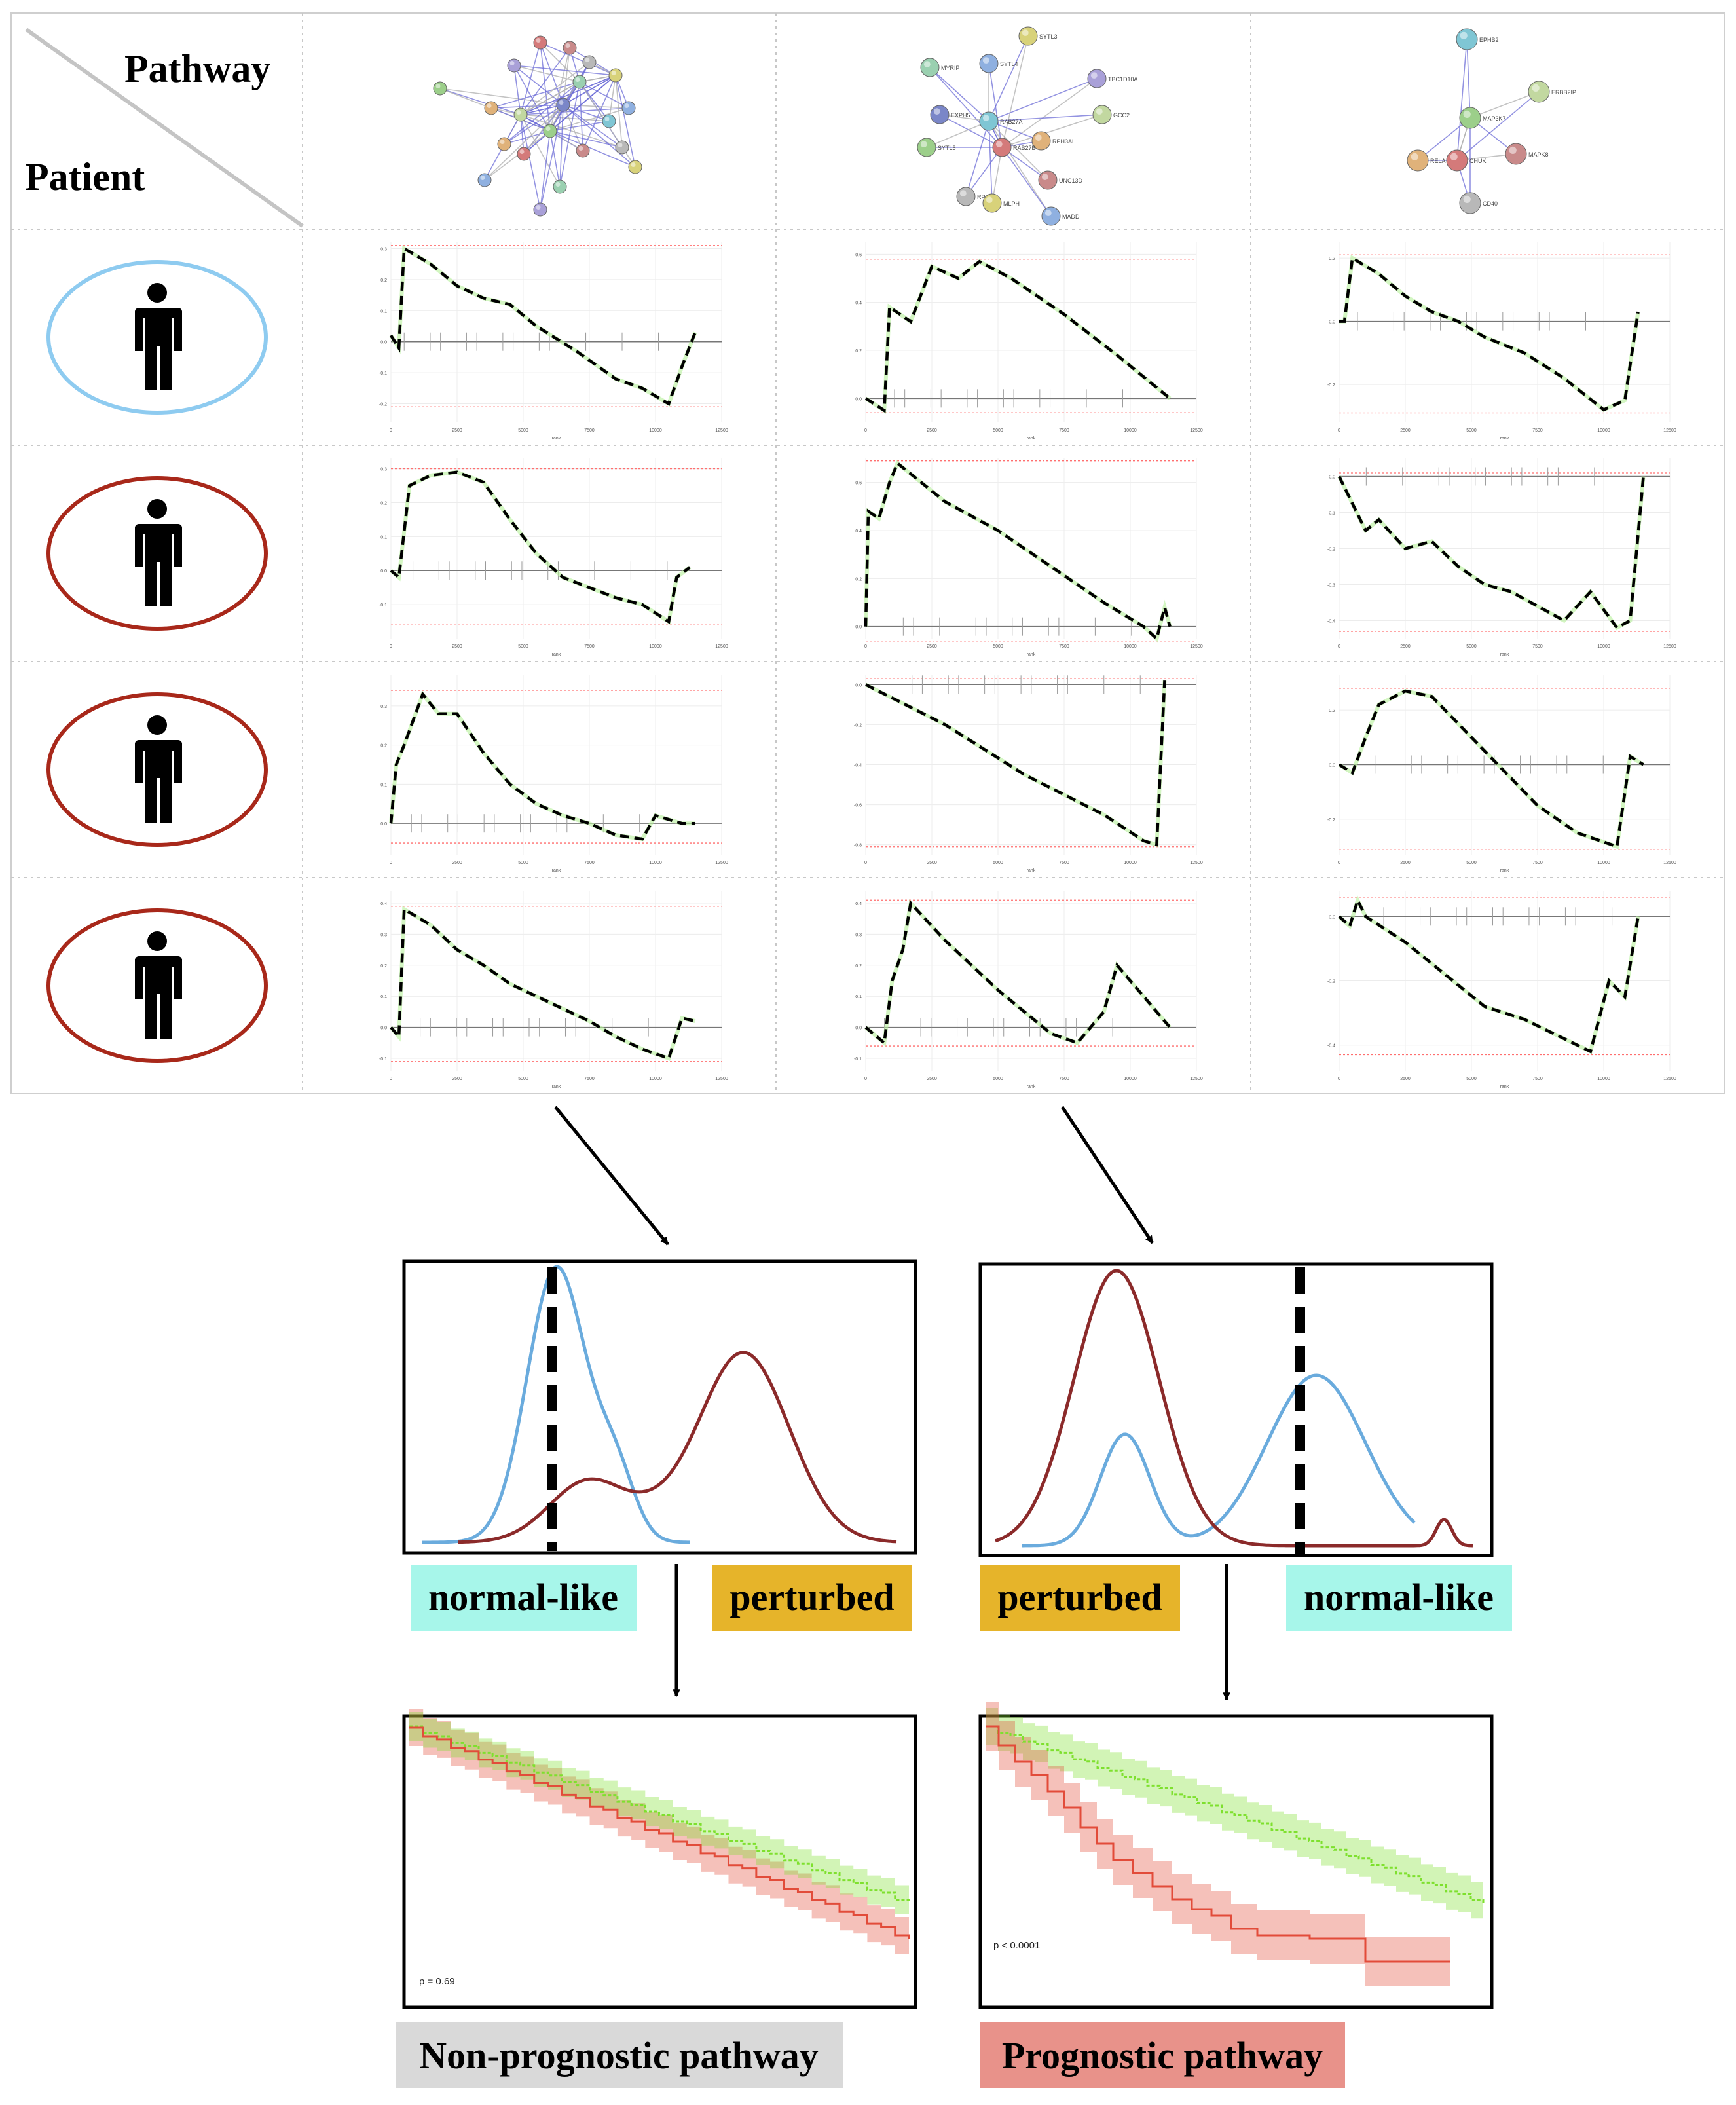  Describe the element at coordinates (960, 115) in the screenshot. I see `network-node-label: EXPH5` at that location.